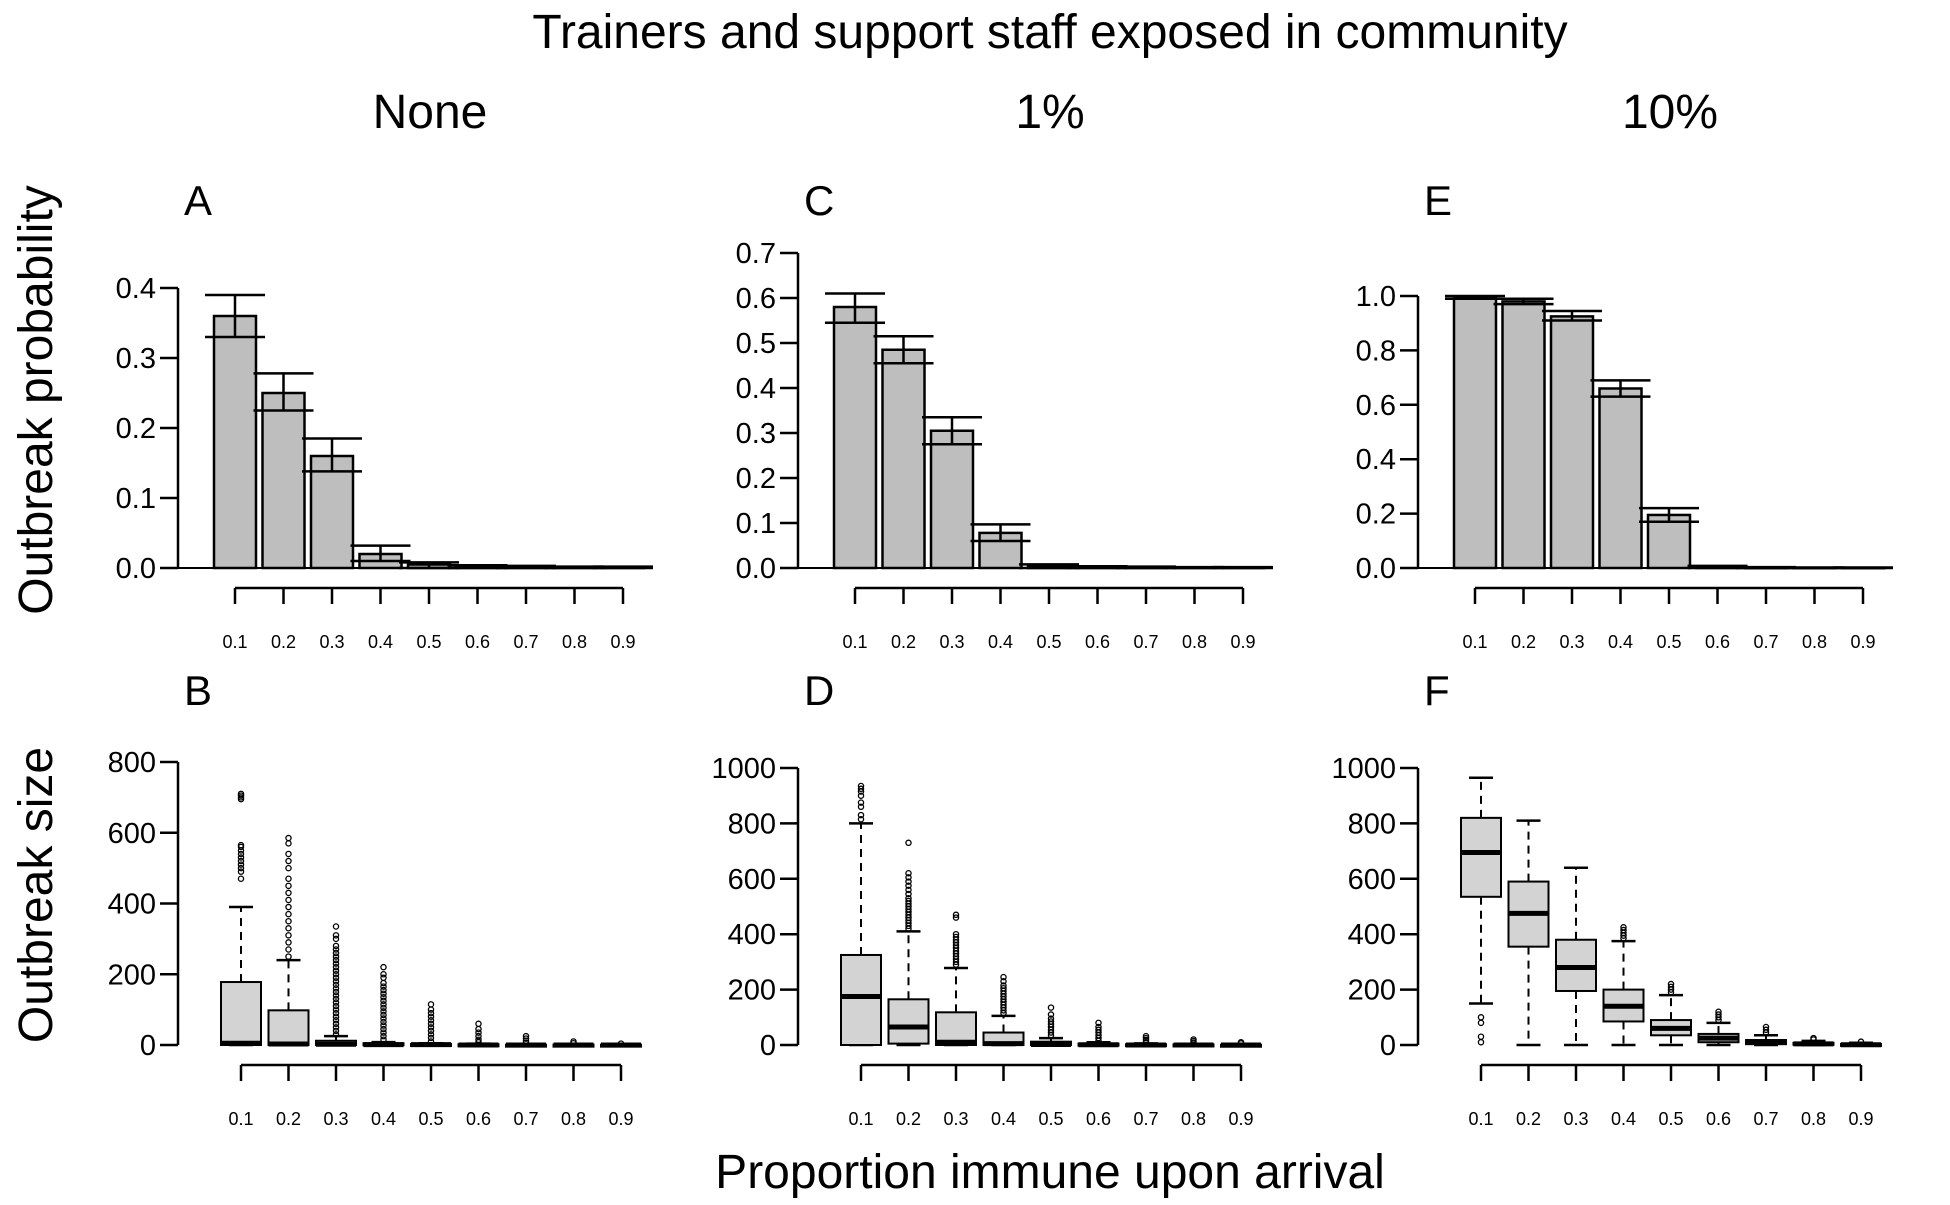  What do you see at coordinates (1376, 460) in the screenshot?
I see `y-tick-label: 0.4` at bounding box center [1376, 460].